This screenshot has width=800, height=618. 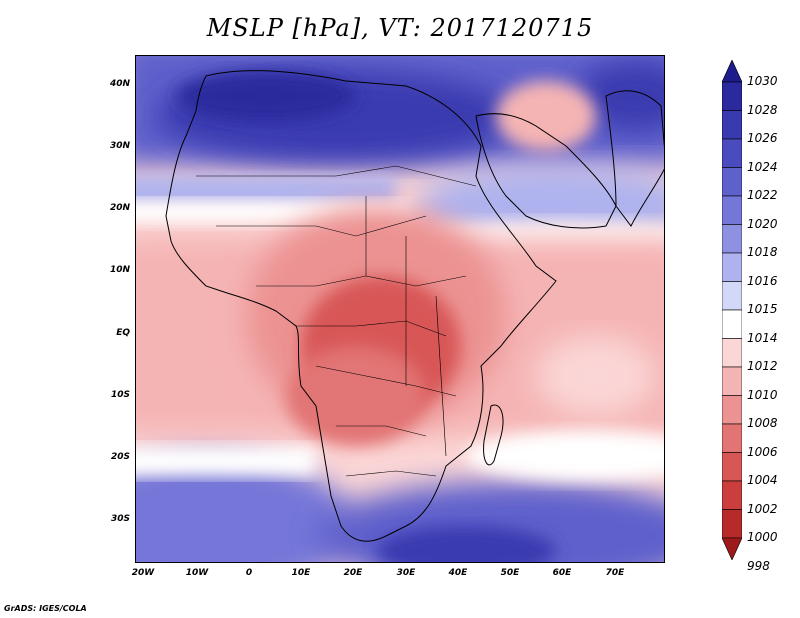 I want to click on colorbar-label: 998, so click(x=758, y=565).